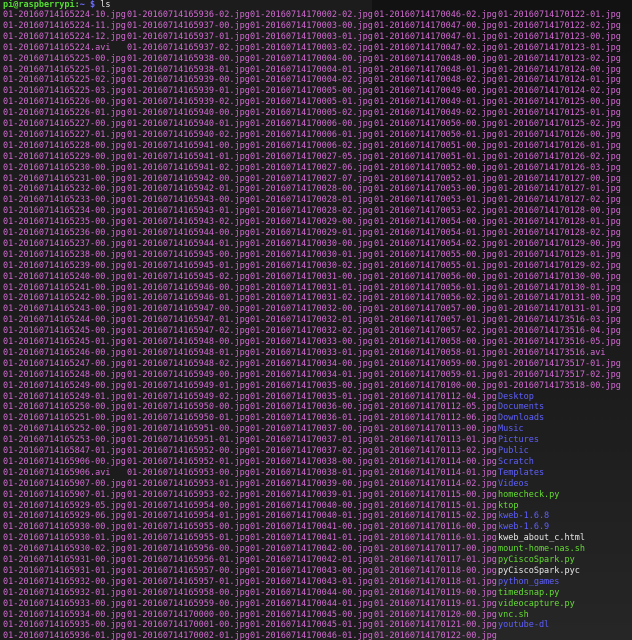  I want to click on file-entry: 01-20160714165937-00.jpg, so click(188, 25).